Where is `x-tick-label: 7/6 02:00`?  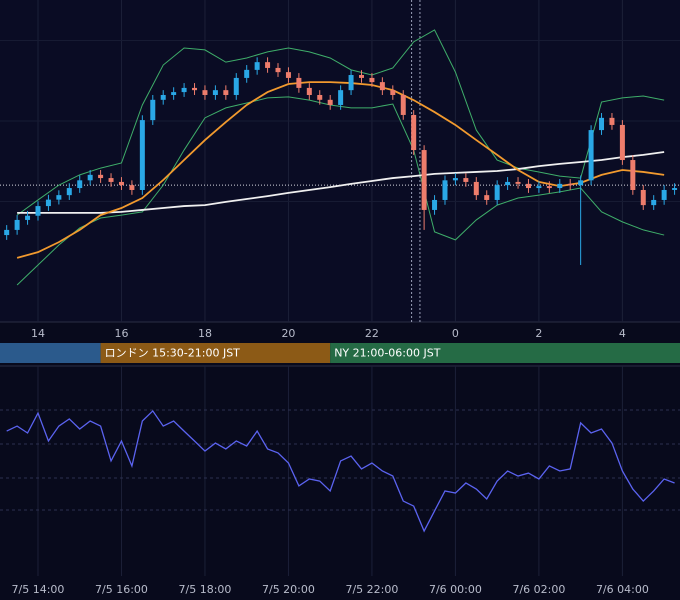
x-tick-label: 7/6 02:00 is located at coordinates (538, 589).